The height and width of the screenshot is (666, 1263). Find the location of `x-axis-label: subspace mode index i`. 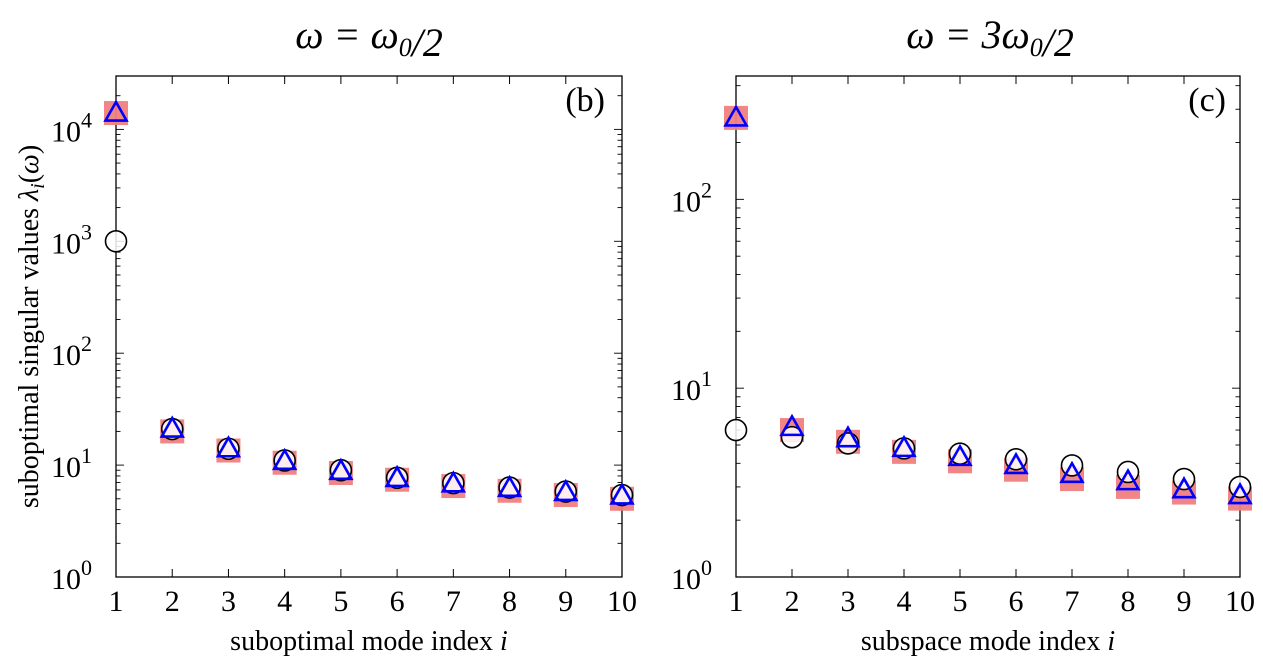

x-axis-label: subspace mode index i is located at coordinates (988, 641).